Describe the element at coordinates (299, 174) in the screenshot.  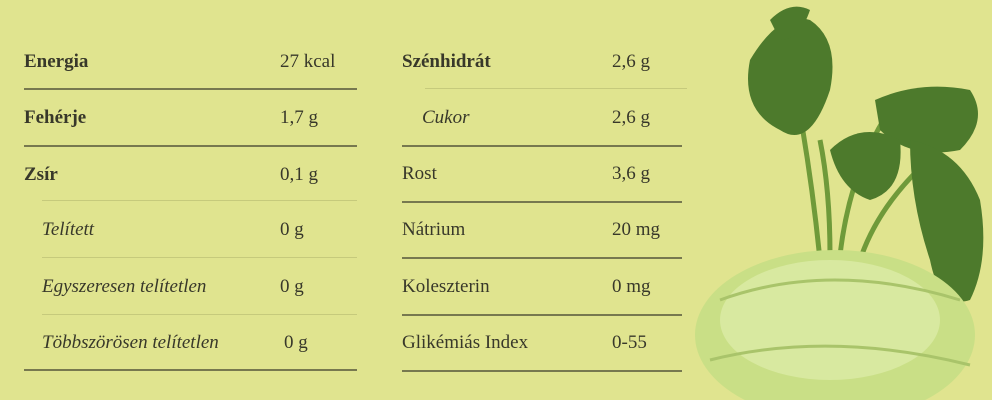
I see `nutrient-value-zsir: 0,1 g` at that location.